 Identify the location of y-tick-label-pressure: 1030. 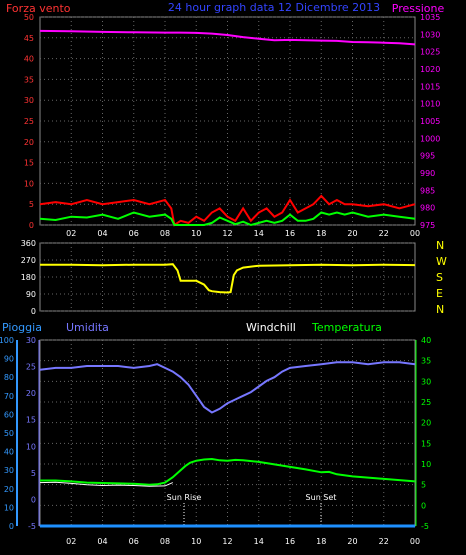
(430, 34).